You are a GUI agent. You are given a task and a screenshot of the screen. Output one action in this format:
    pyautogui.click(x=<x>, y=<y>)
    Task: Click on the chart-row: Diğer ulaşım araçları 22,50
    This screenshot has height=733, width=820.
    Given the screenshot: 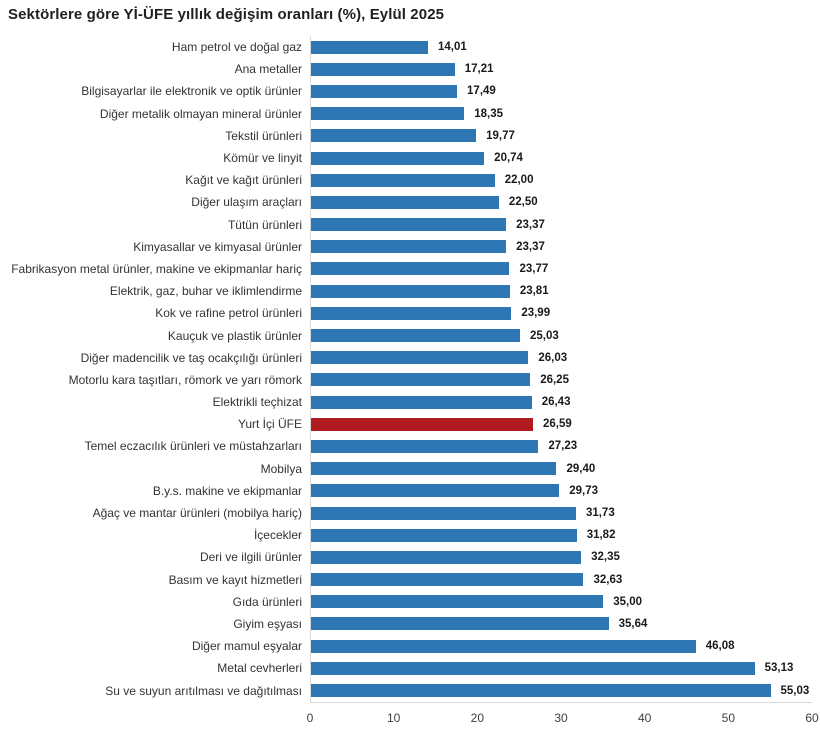 What is the action you would take?
    pyautogui.click(x=410, y=202)
    